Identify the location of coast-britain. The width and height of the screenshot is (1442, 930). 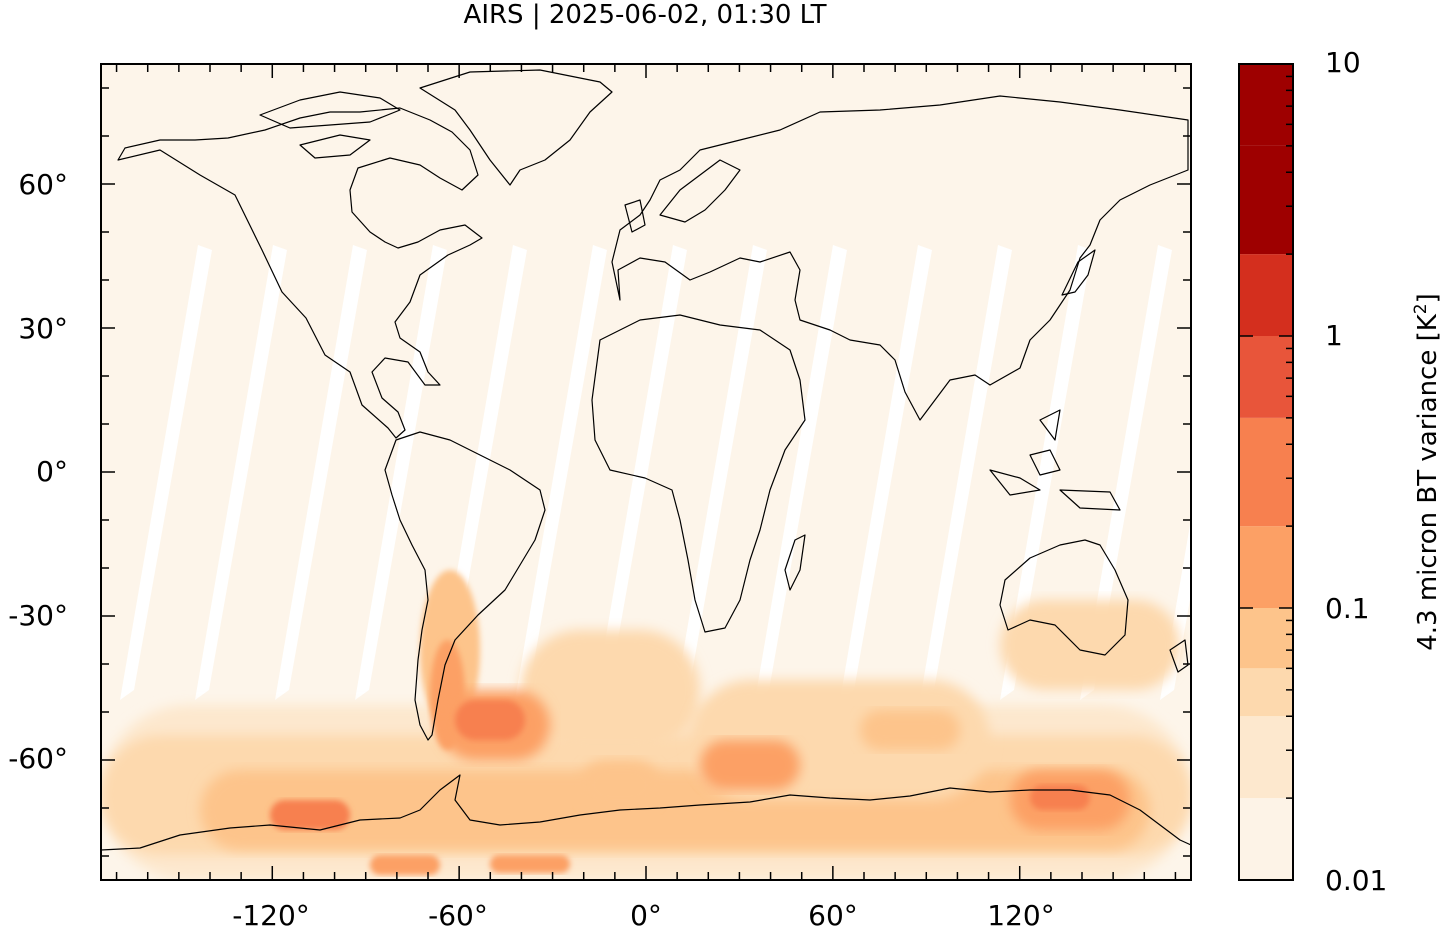
(635, 216).